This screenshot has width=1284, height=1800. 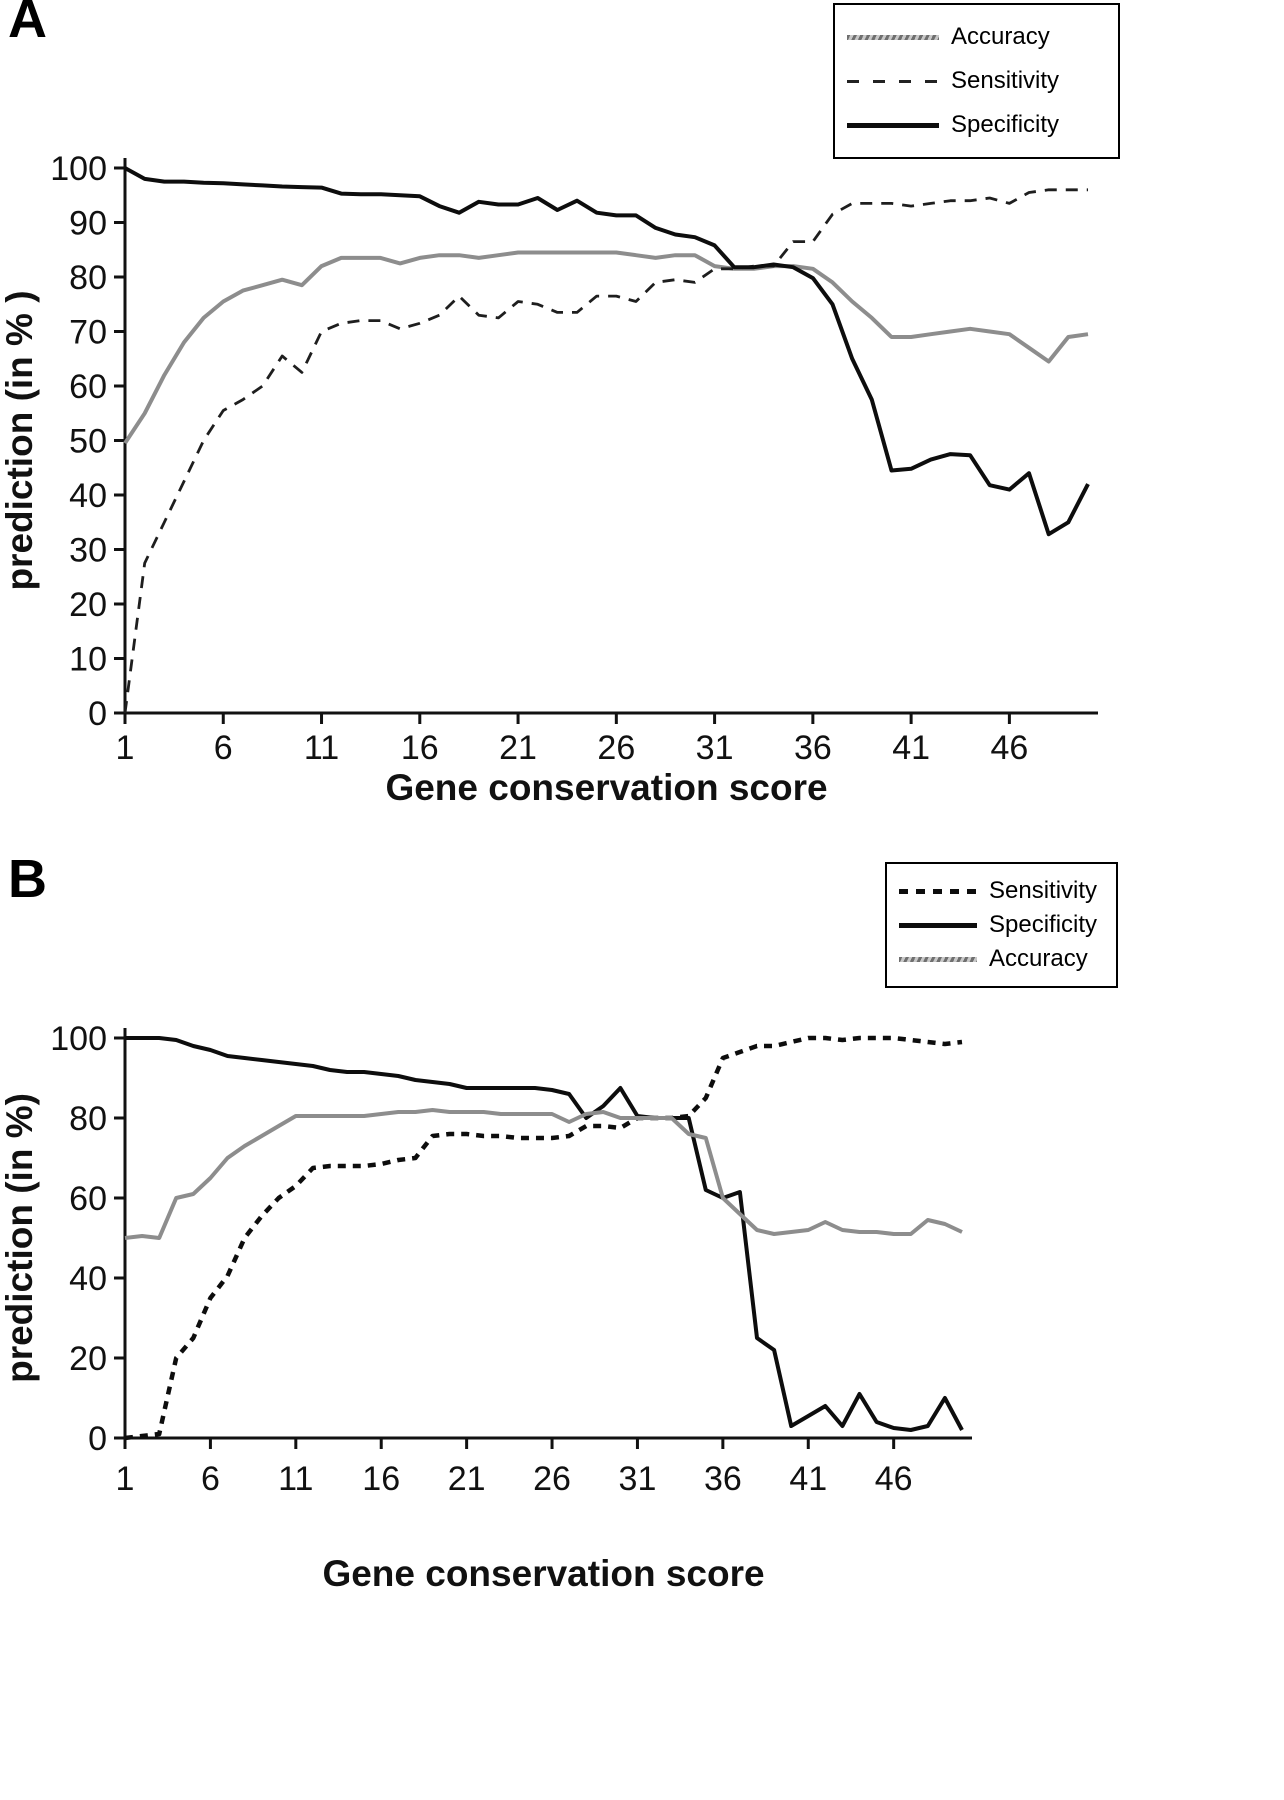 I want to click on svg-text: 70, so click(x=88, y=332).